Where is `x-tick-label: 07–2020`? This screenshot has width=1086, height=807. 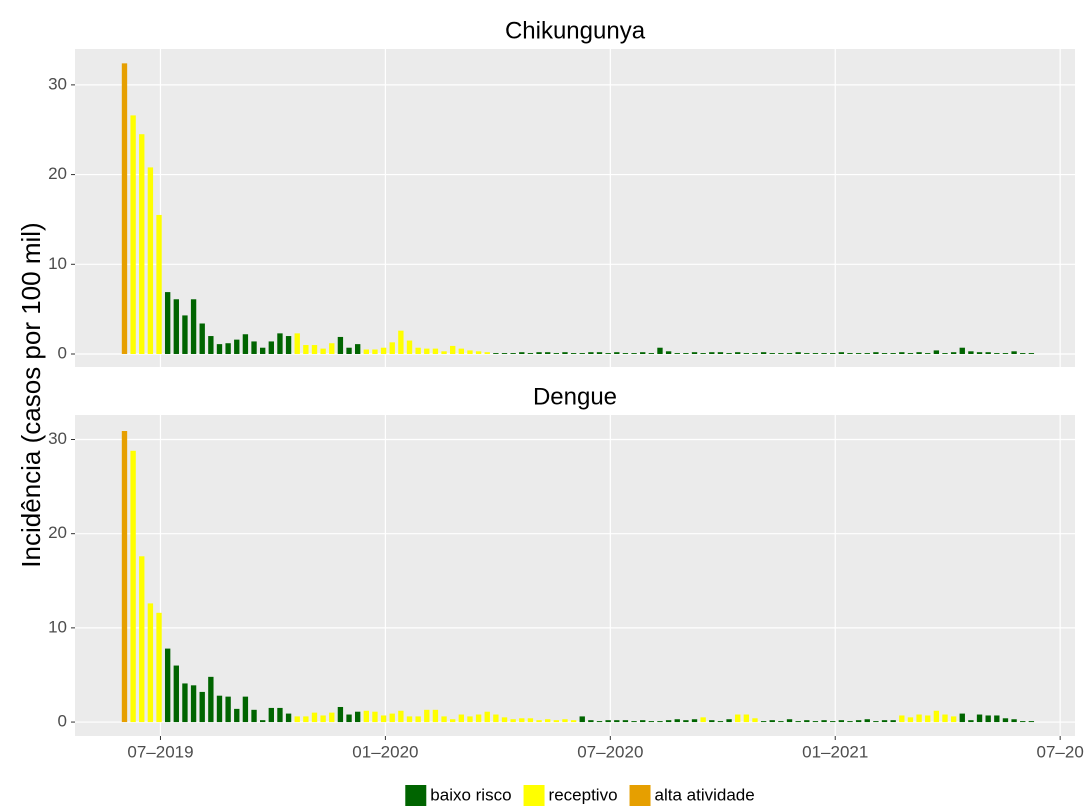 x-tick-label: 07–2020 is located at coordinates (610, 751).